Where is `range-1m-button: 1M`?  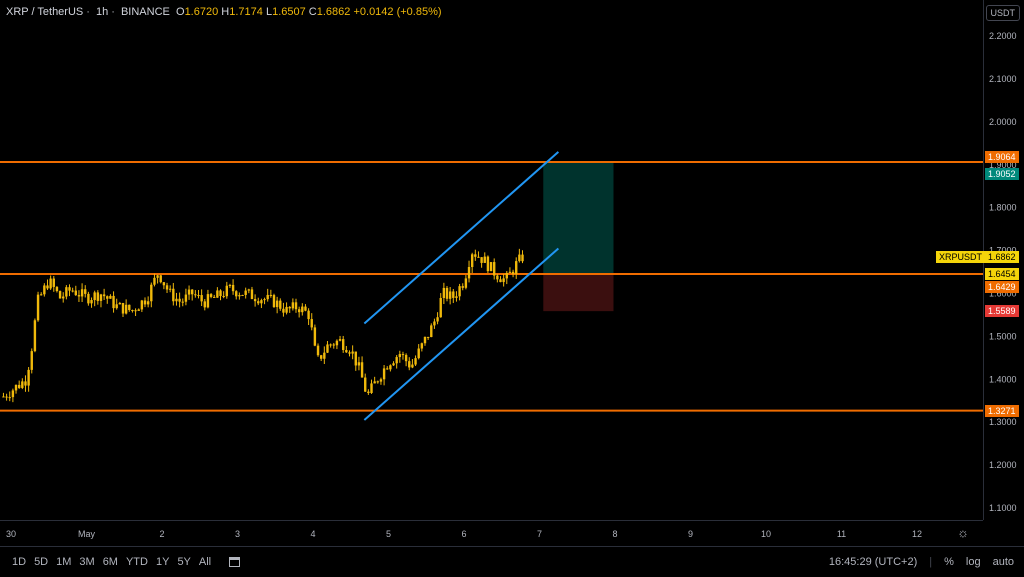
range-1m-button: 1M is located at coordinates (64, 562).